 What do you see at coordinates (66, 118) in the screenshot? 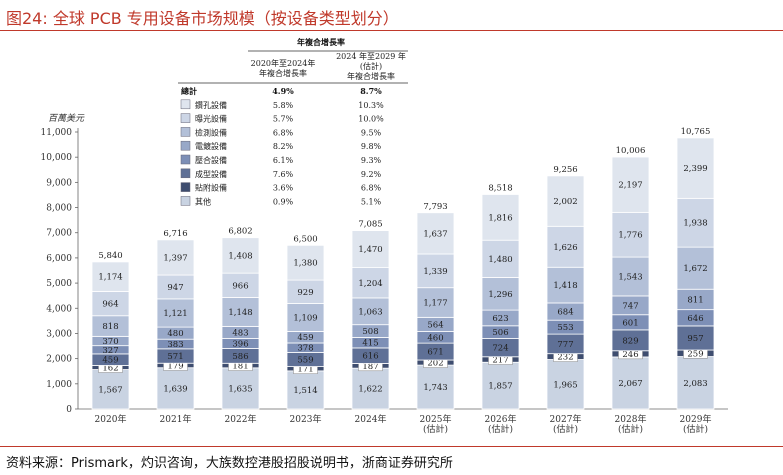
I see `y-axis-unit-label: 百萬美元` at bounding box center [66, 118].